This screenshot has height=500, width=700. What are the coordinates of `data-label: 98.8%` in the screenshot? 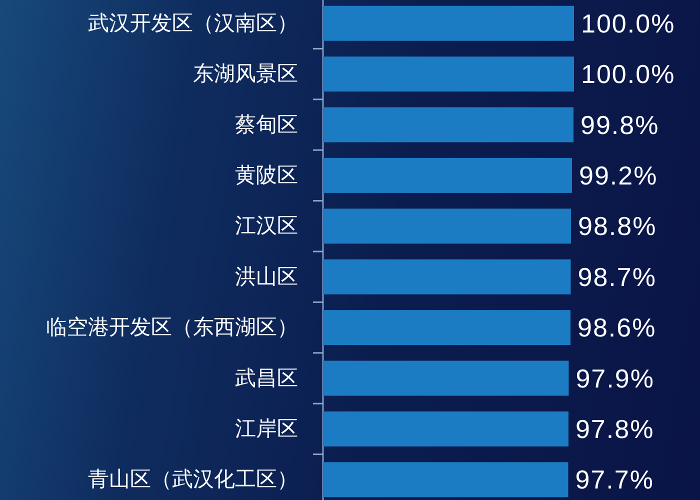 It's located at (617, 226).